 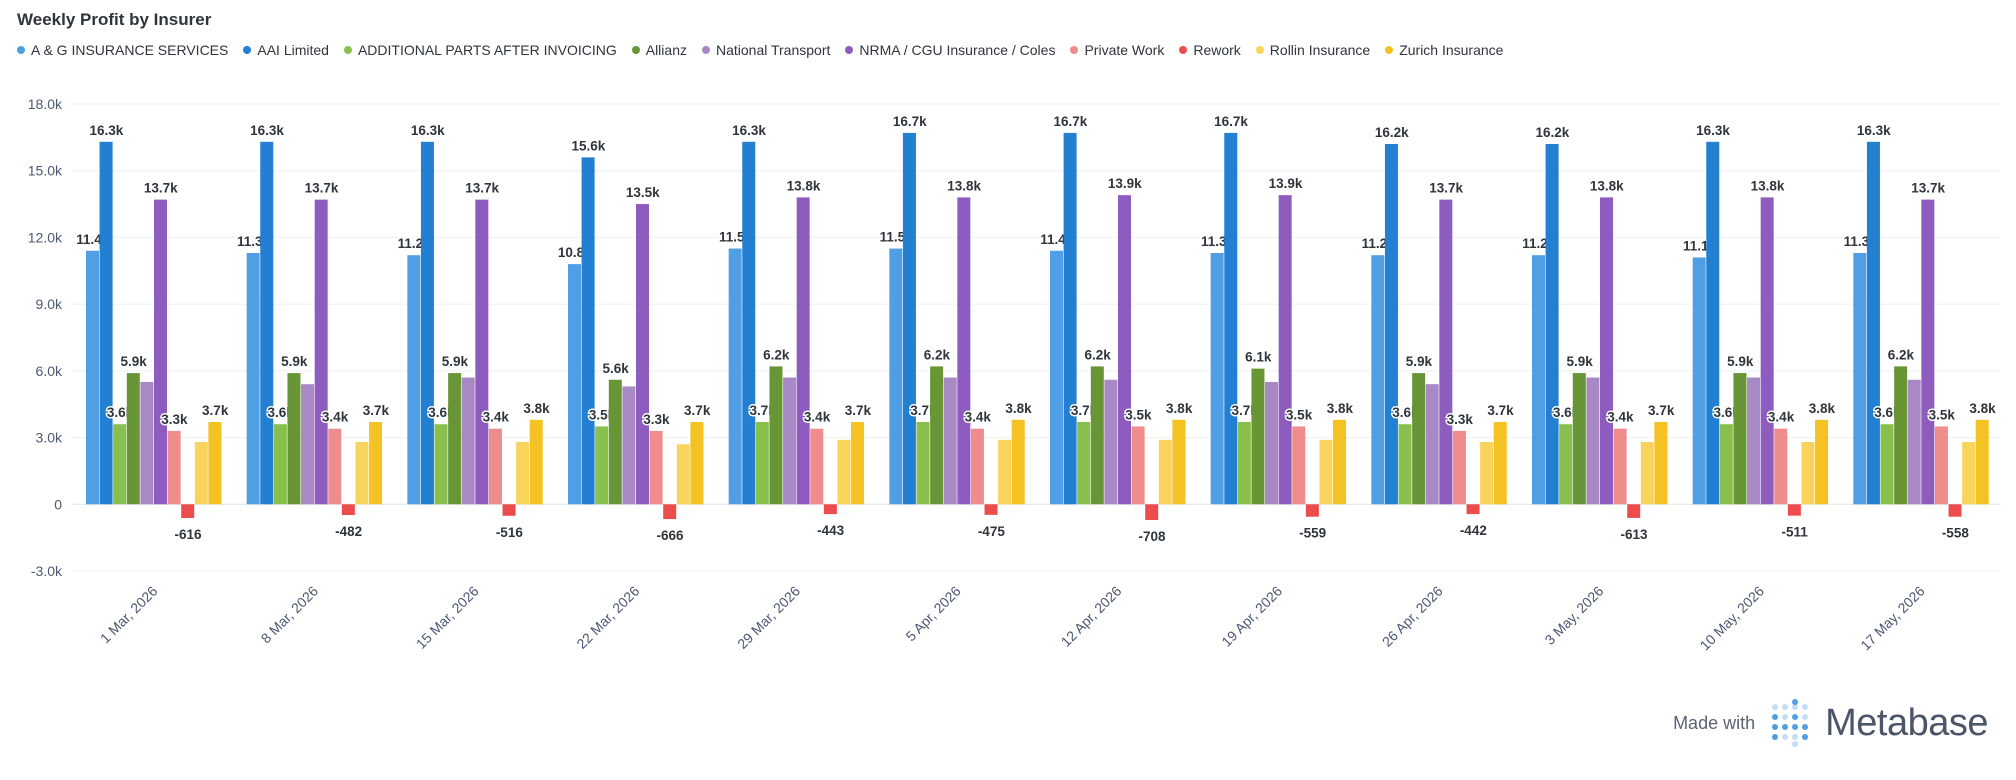 I want to click on legend-item-rework: Rework, so click(x=1210, y=50).